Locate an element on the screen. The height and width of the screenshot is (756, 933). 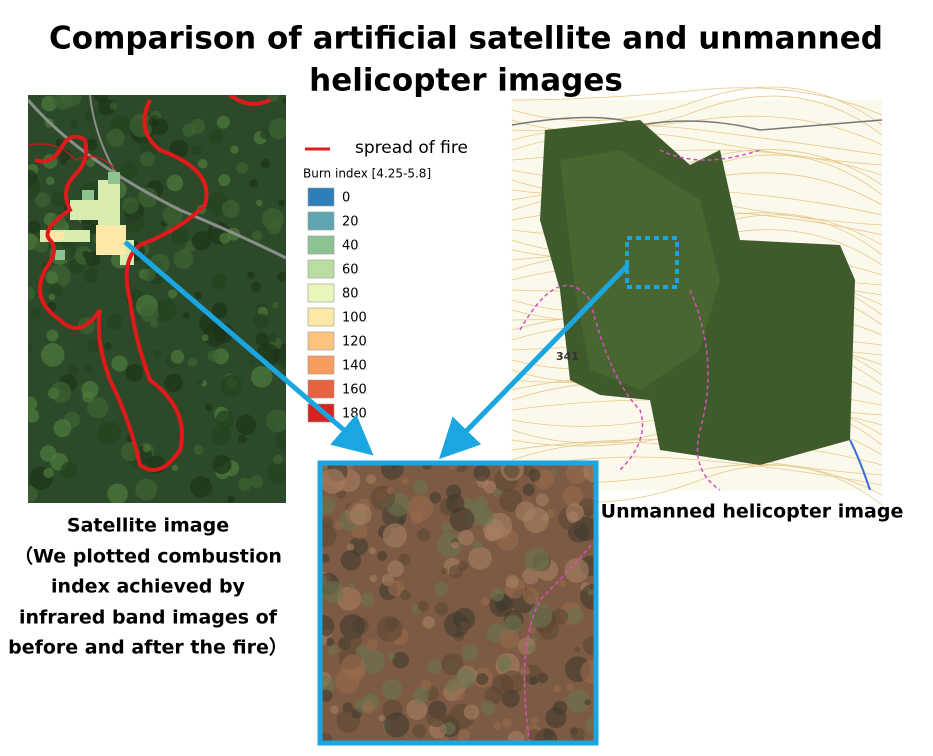
legend-label: 0 is located at coordinates (346, 198).